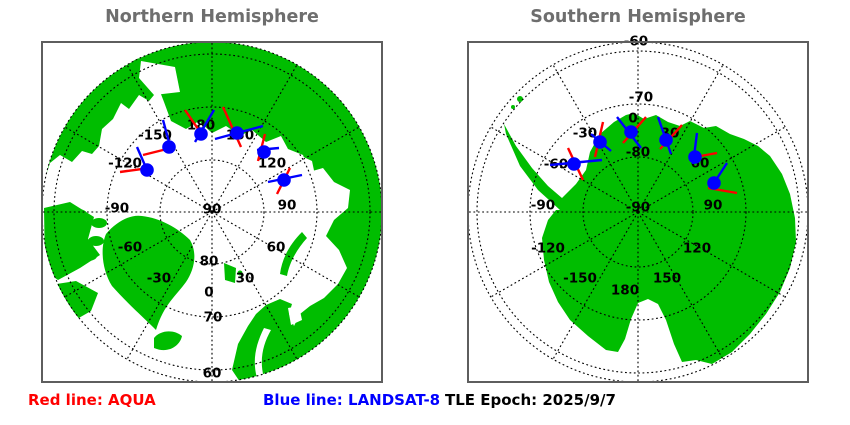 The image size is (850, 425). Describe the element at coordinates (638, 153) in the screenshot. I see `graticule-label: -80` at that location.